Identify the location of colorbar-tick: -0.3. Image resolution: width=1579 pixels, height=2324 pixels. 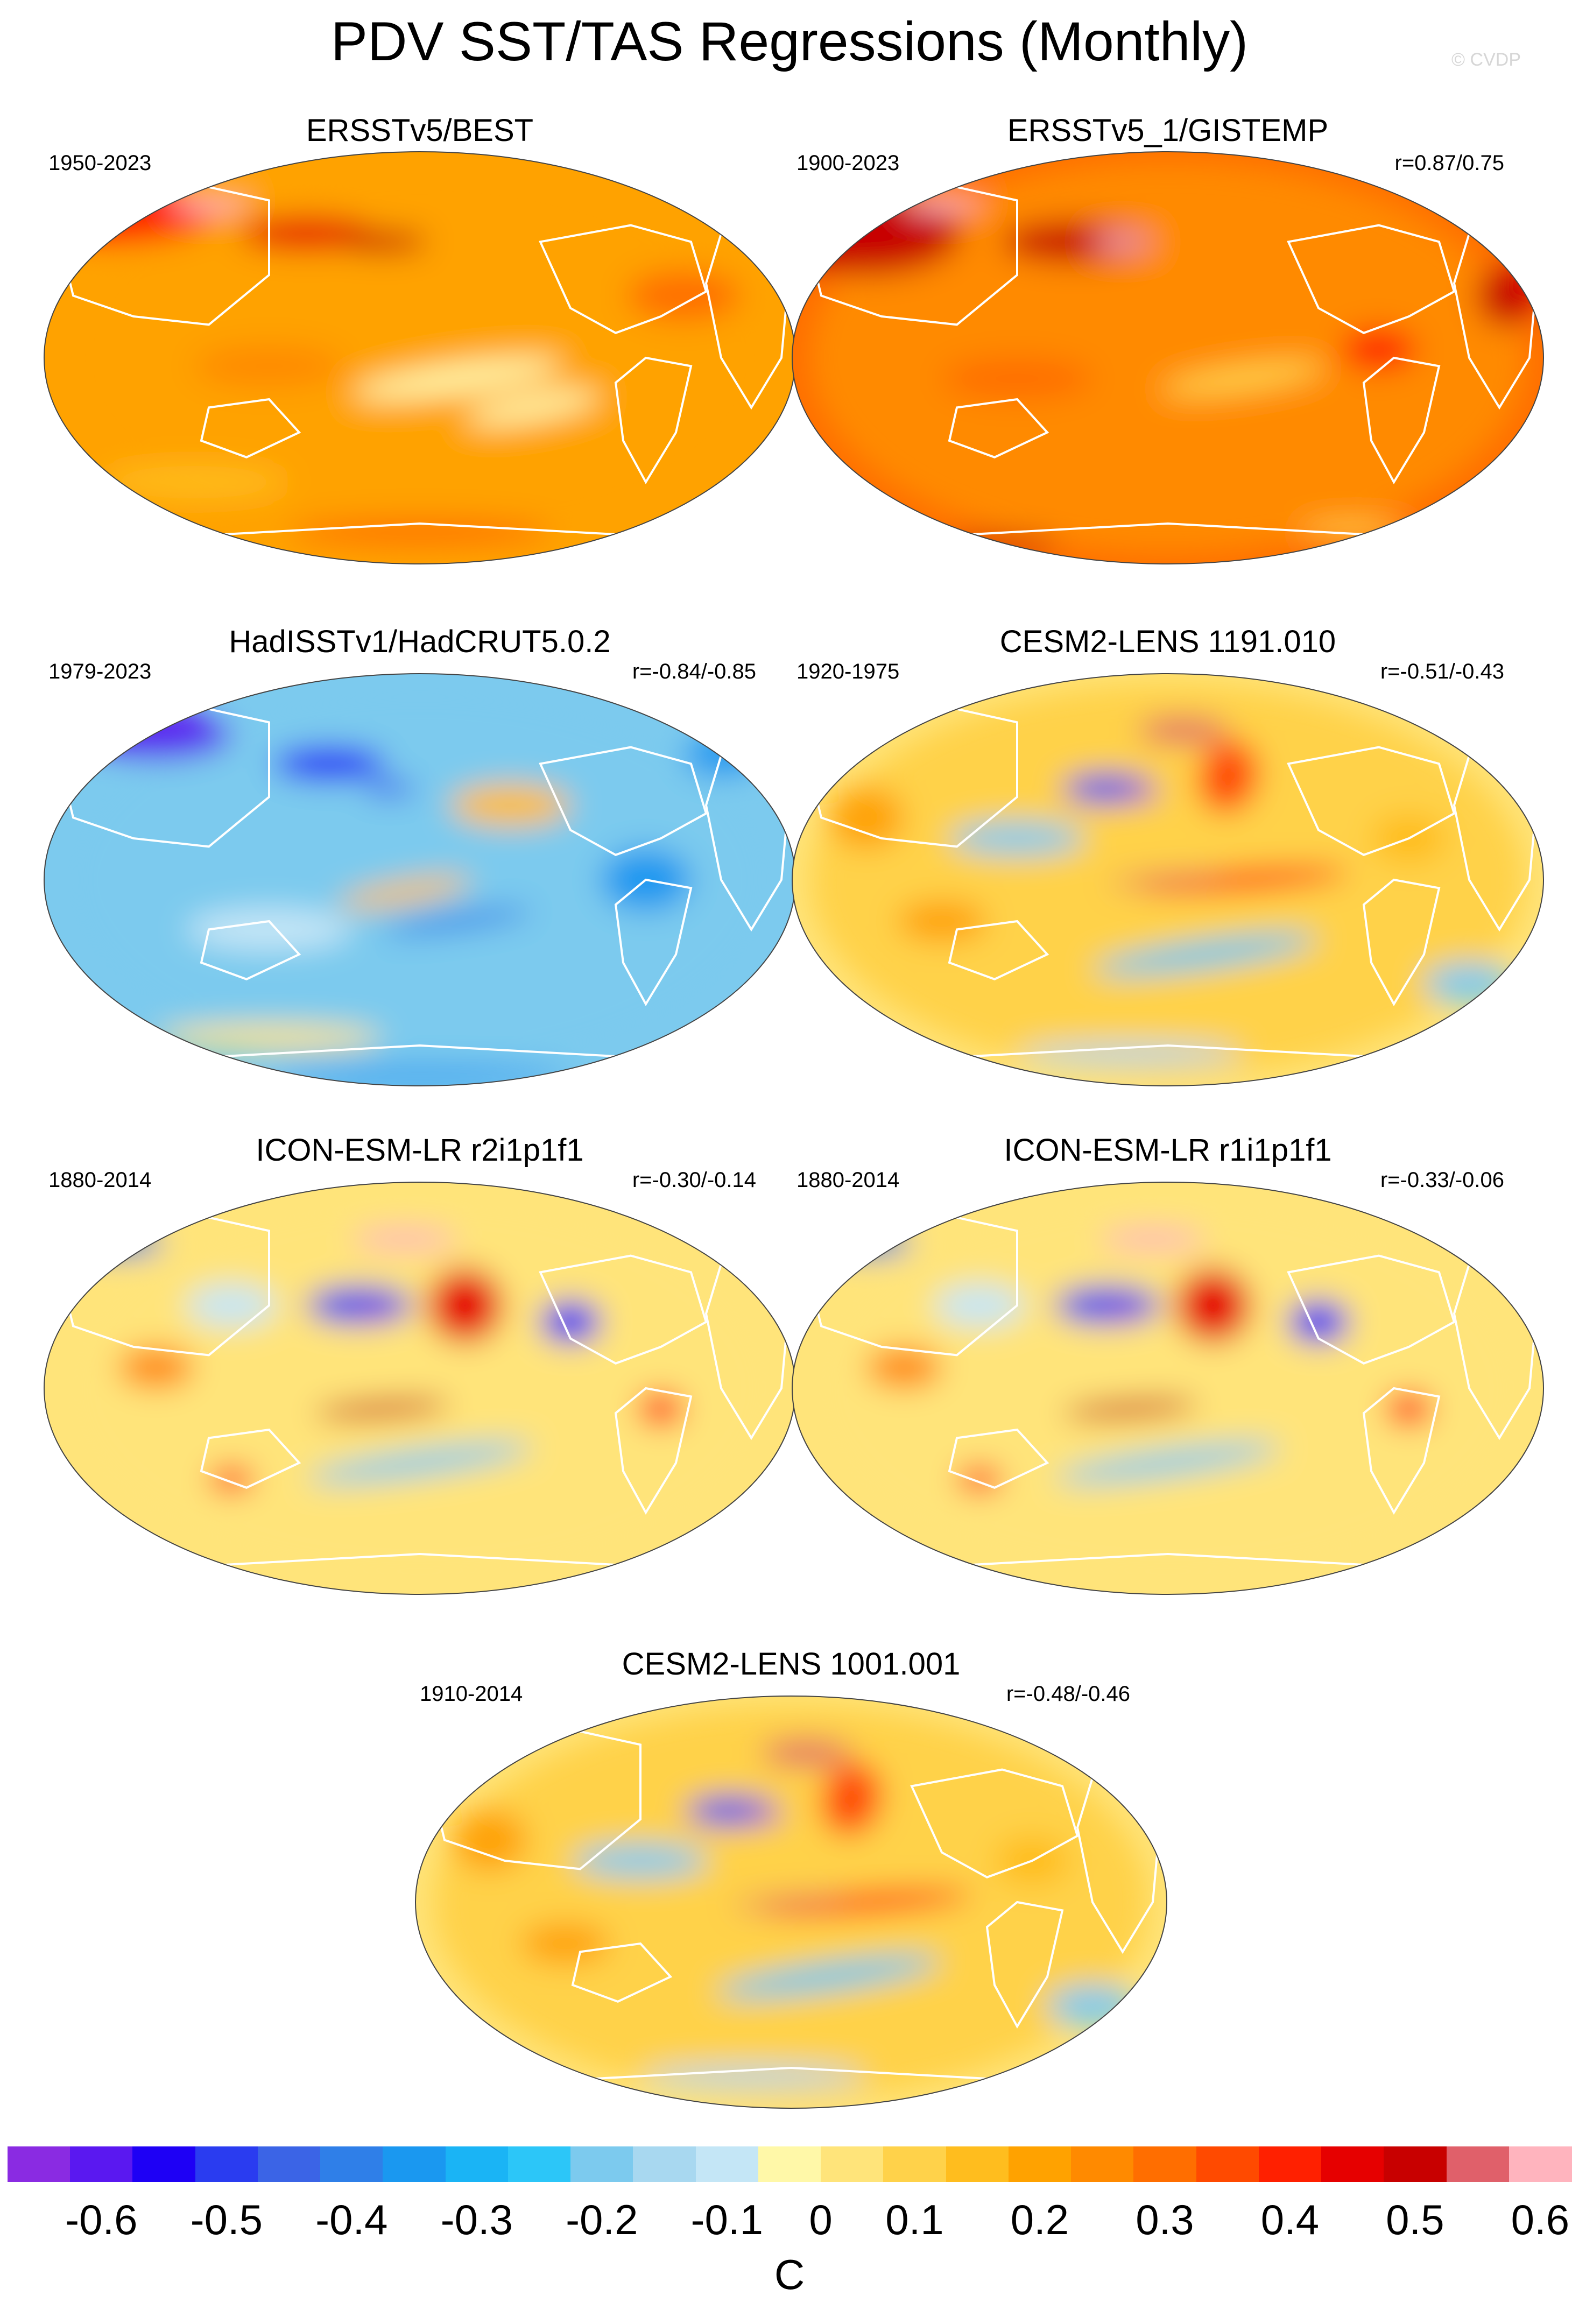
(477, 2219).